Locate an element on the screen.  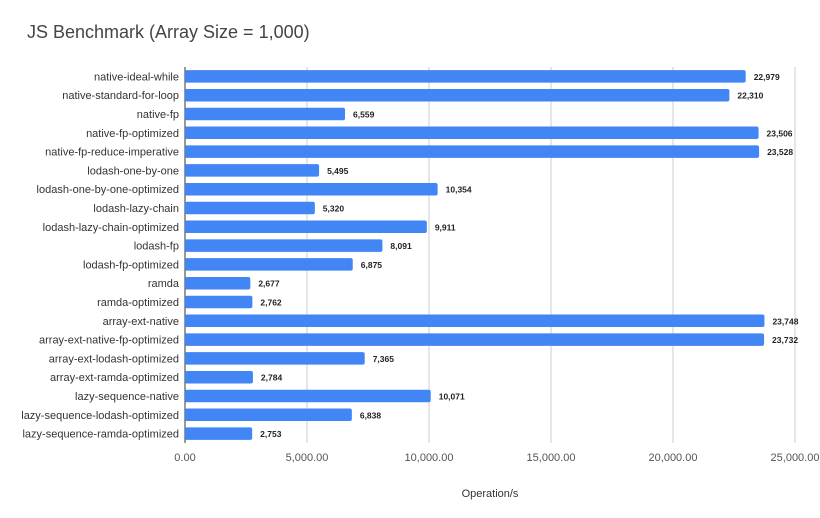
data-label: 5,495 is located at coordinates (338, 171).